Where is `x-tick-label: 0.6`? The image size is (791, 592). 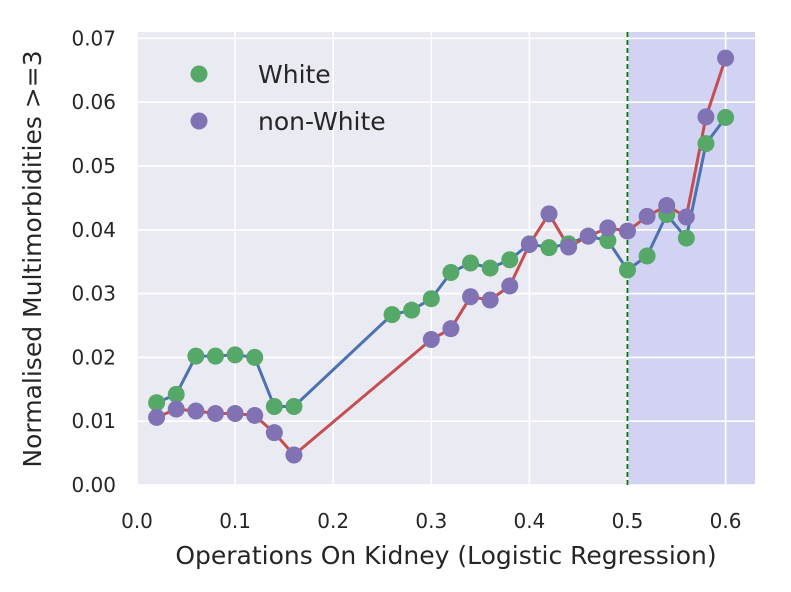
x-tick-label: 0.6 is located at coordinates (726, 521).